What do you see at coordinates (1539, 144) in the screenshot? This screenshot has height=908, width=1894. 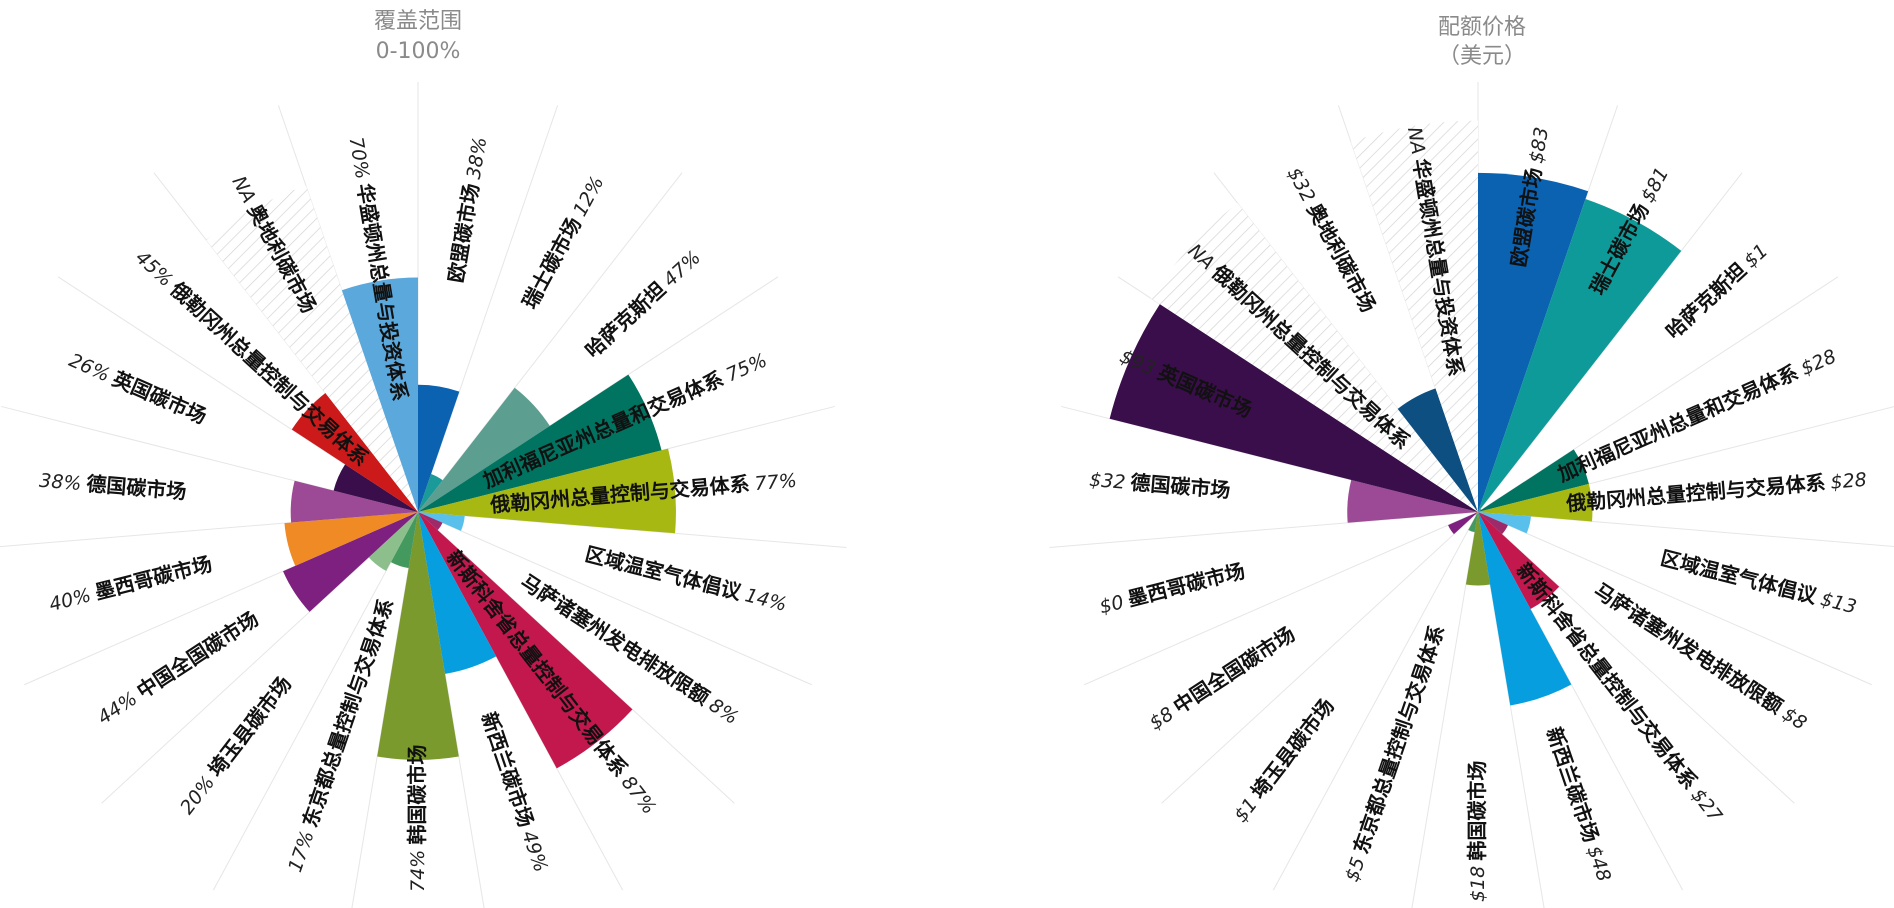 I see `price-label-value: $83` at bounding box center [1539, 144].